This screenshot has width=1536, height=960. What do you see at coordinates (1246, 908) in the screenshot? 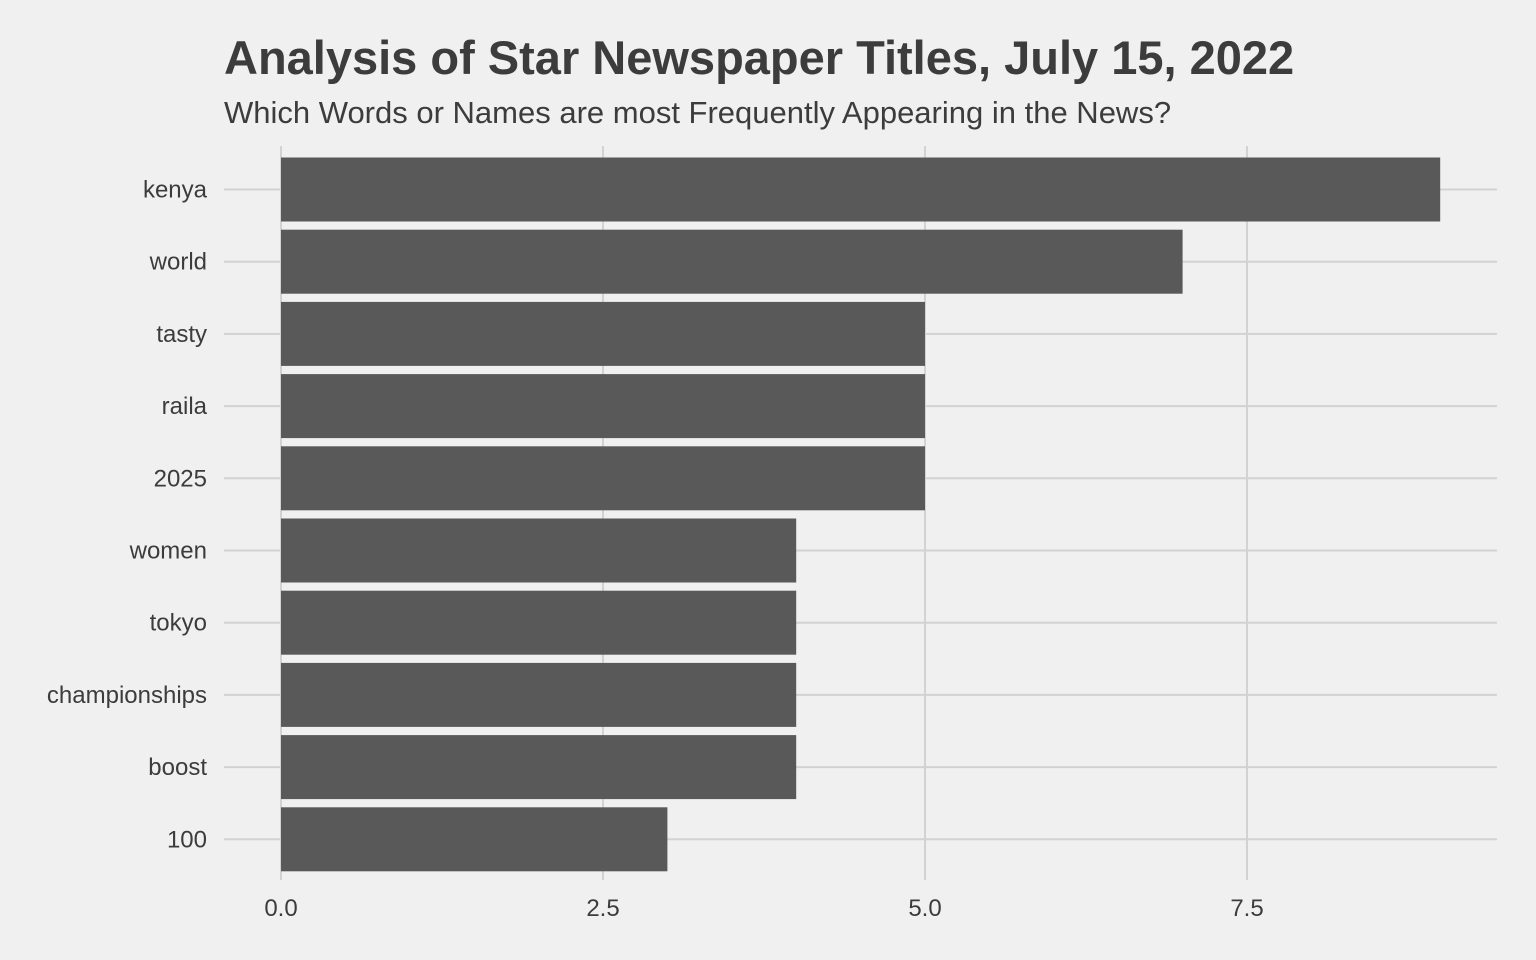
I see `x-tick-label: 7.5` at bounding box center [1246, 908].